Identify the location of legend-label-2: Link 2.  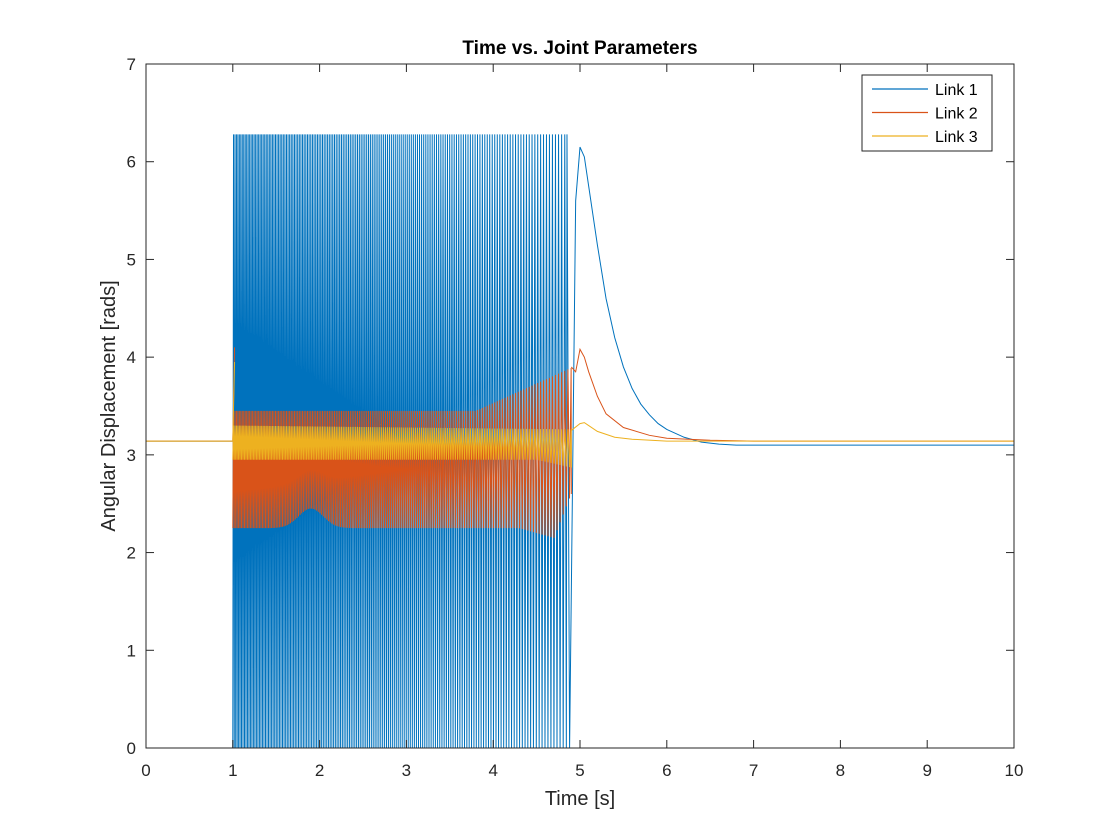
(956, 114).